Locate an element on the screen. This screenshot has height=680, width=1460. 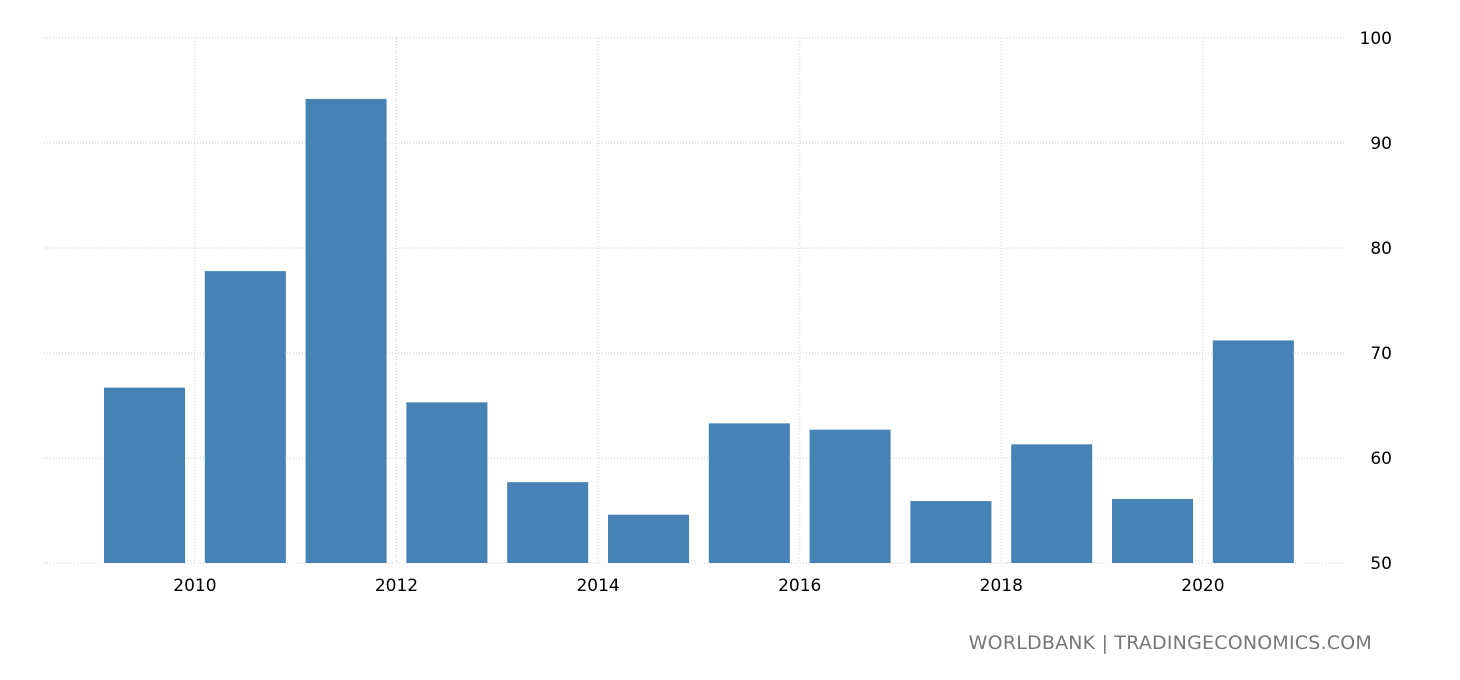
y-axis-ticks: 50 60 70 80 90 100 is located at coordinates (1376, 301).